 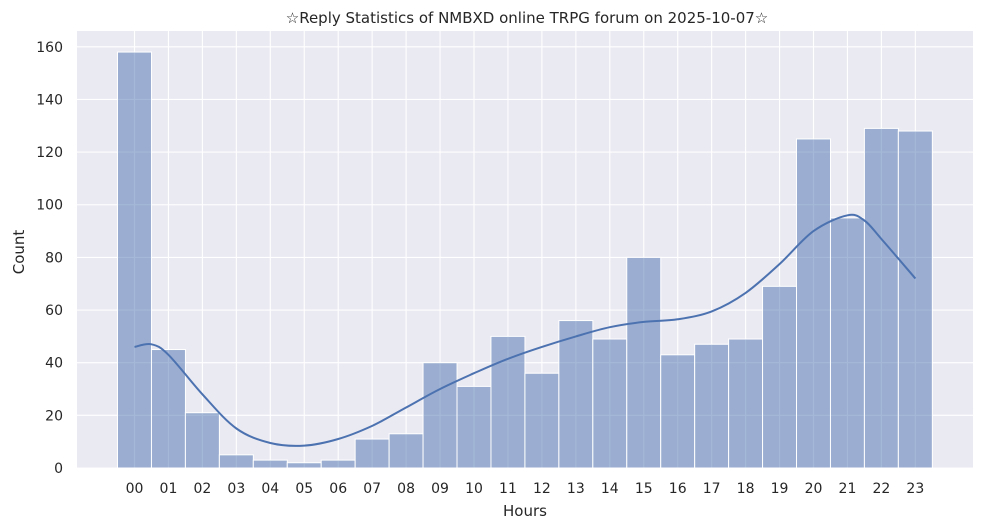 What do you see at coordinates (19, 252) in the screenshot?
I see `y-axis-label: Count` at bounding box center [19, 252].